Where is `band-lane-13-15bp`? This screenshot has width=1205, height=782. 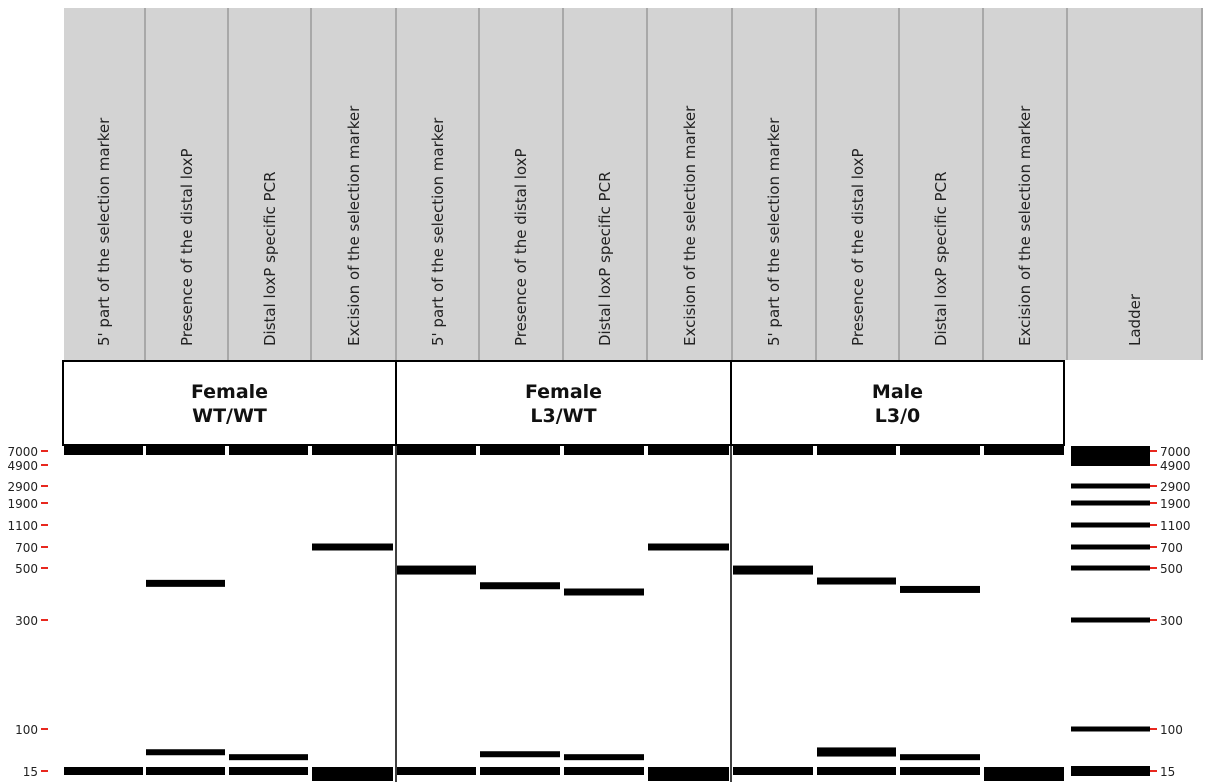 band-lane-13-15bp is located at coordinates (1110, 771).